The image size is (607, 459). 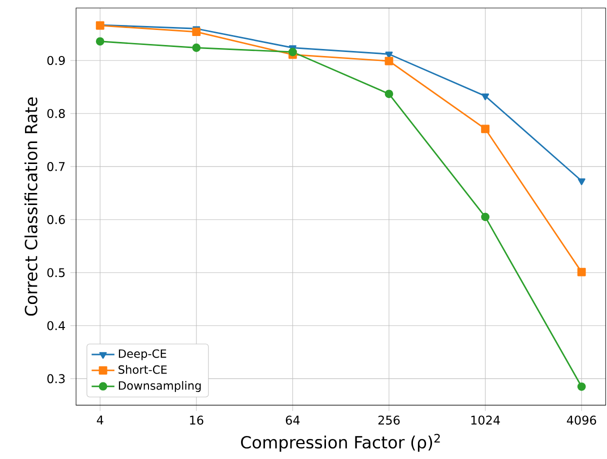 I want to click on y-tick-label: 0.3, so click(x=56, y=379).